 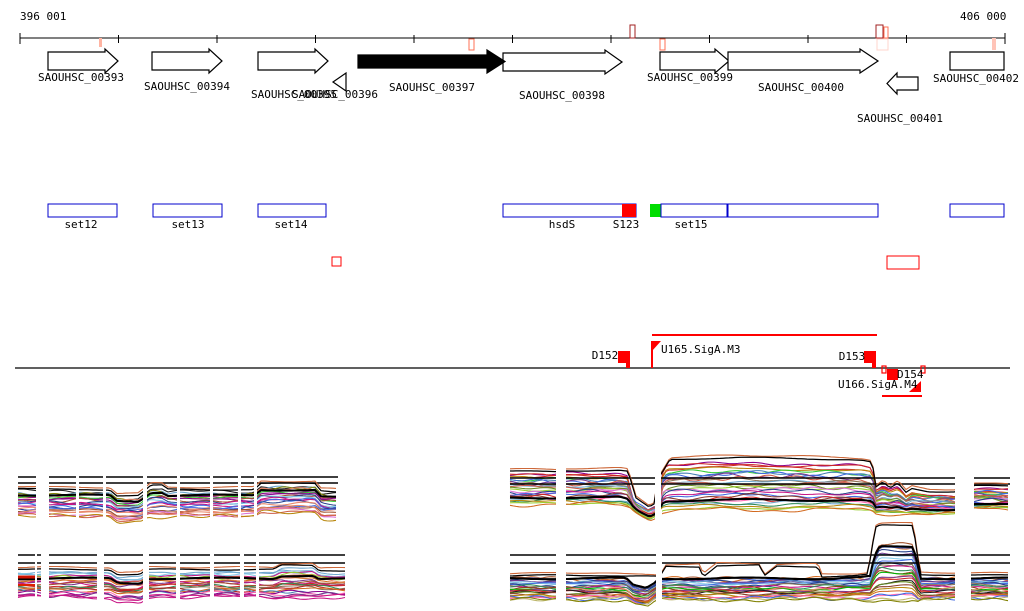 What do you see at coordinates (629, 210) in the screenshot?
I see `set-box-S123-red-segment` at bounding box center [629, 210].